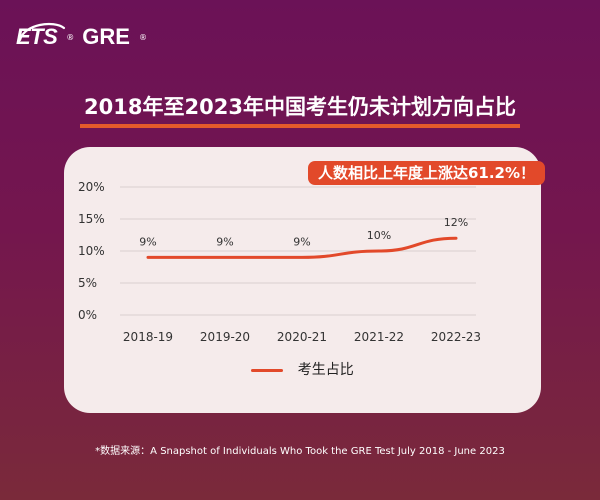 The height and width of the screenshot is (500, 600). Describe the element at coordinates (91, 187) in the screenshot. I see `y-tick-label: 20%` at that location.